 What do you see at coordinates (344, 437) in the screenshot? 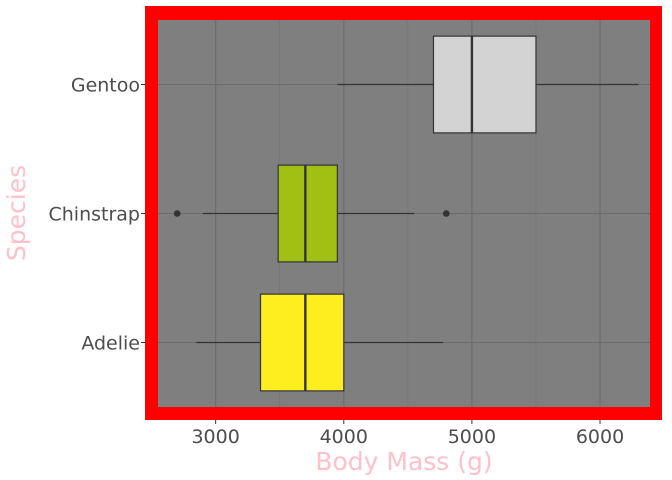
I see `x-tick-label-4000: 4000` at bounding box center [344, 437].